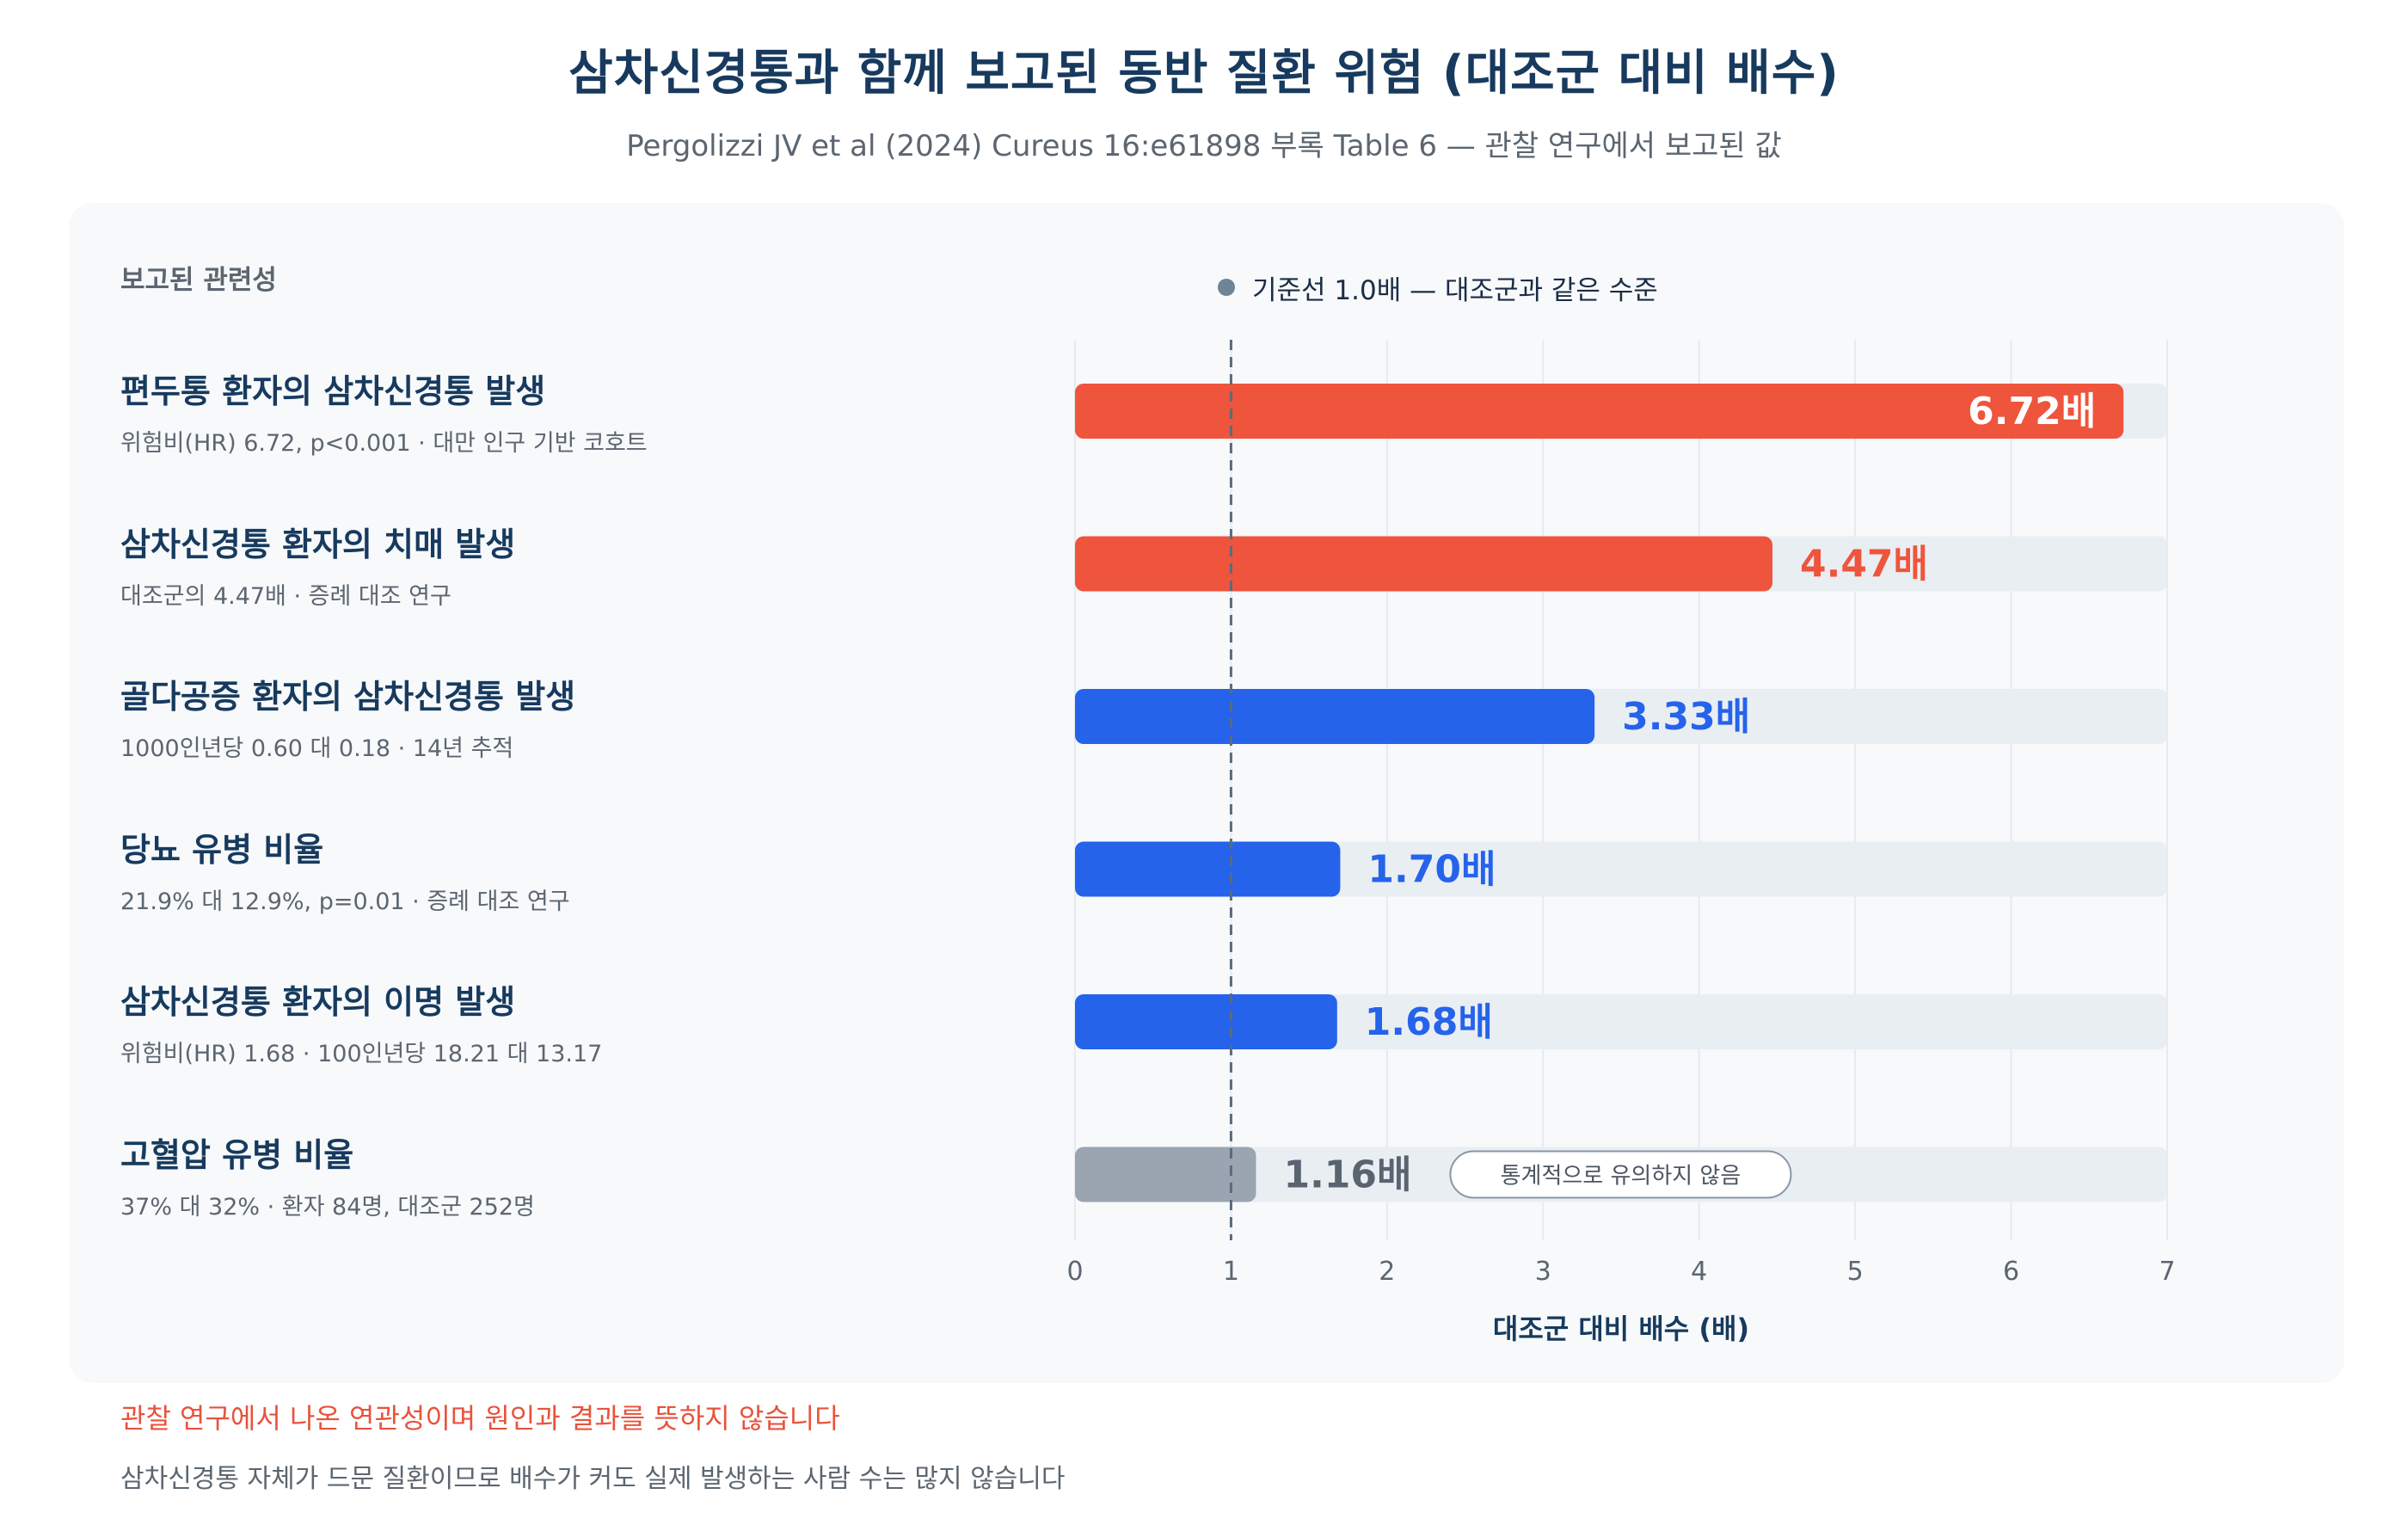 The image size is (2408, 1531). I want to click on row-label: 당뇨 유병 비율 21.9% 대 12.9%, p=0.01 · 증례 대조 연구, so click(571, 869).